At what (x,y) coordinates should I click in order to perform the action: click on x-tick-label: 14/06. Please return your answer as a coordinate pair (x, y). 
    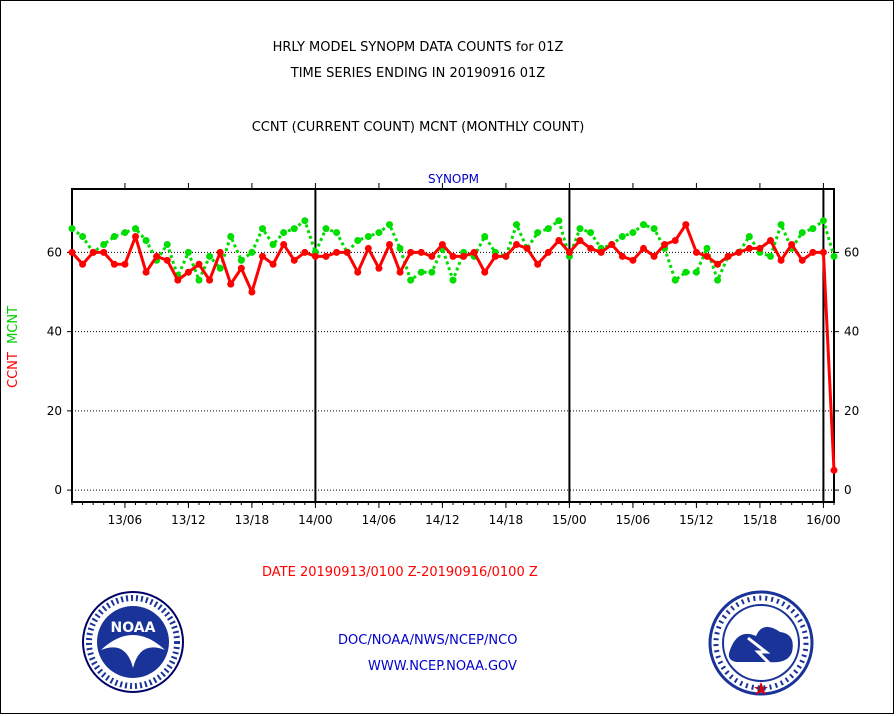
    Looking at the image, I should click on (379, 520).